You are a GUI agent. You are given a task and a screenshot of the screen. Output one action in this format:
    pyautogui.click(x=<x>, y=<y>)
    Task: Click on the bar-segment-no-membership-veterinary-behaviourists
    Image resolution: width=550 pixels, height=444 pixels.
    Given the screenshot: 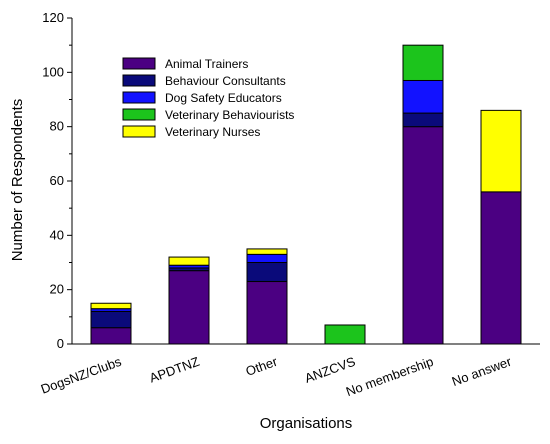 What is the action you would take?
    pyautogui.click(x=423, y=62)
    